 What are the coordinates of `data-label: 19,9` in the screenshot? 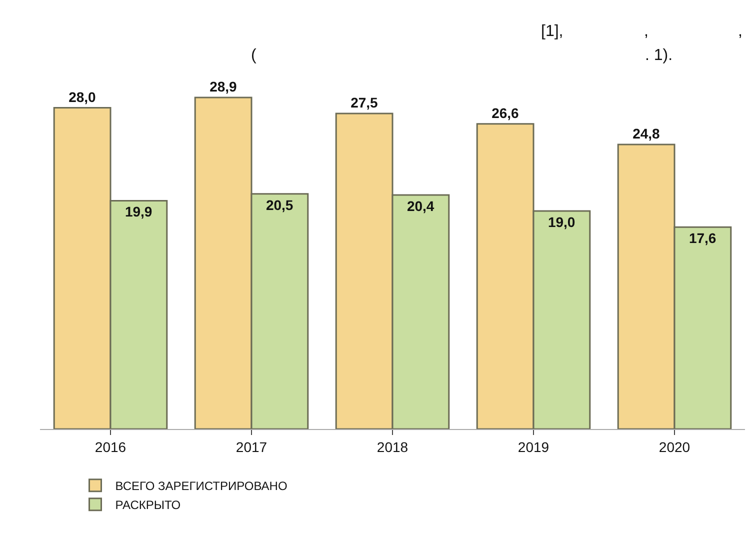 It's located at (138, 212).